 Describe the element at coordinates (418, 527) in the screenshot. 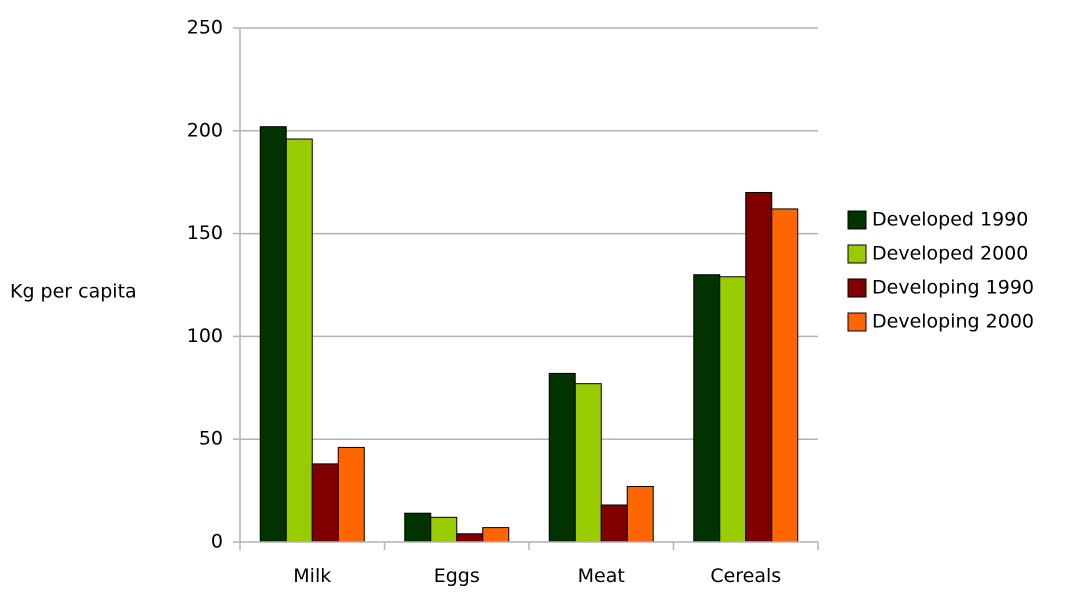

I see `bar-developed-1990-eggs` at that location.